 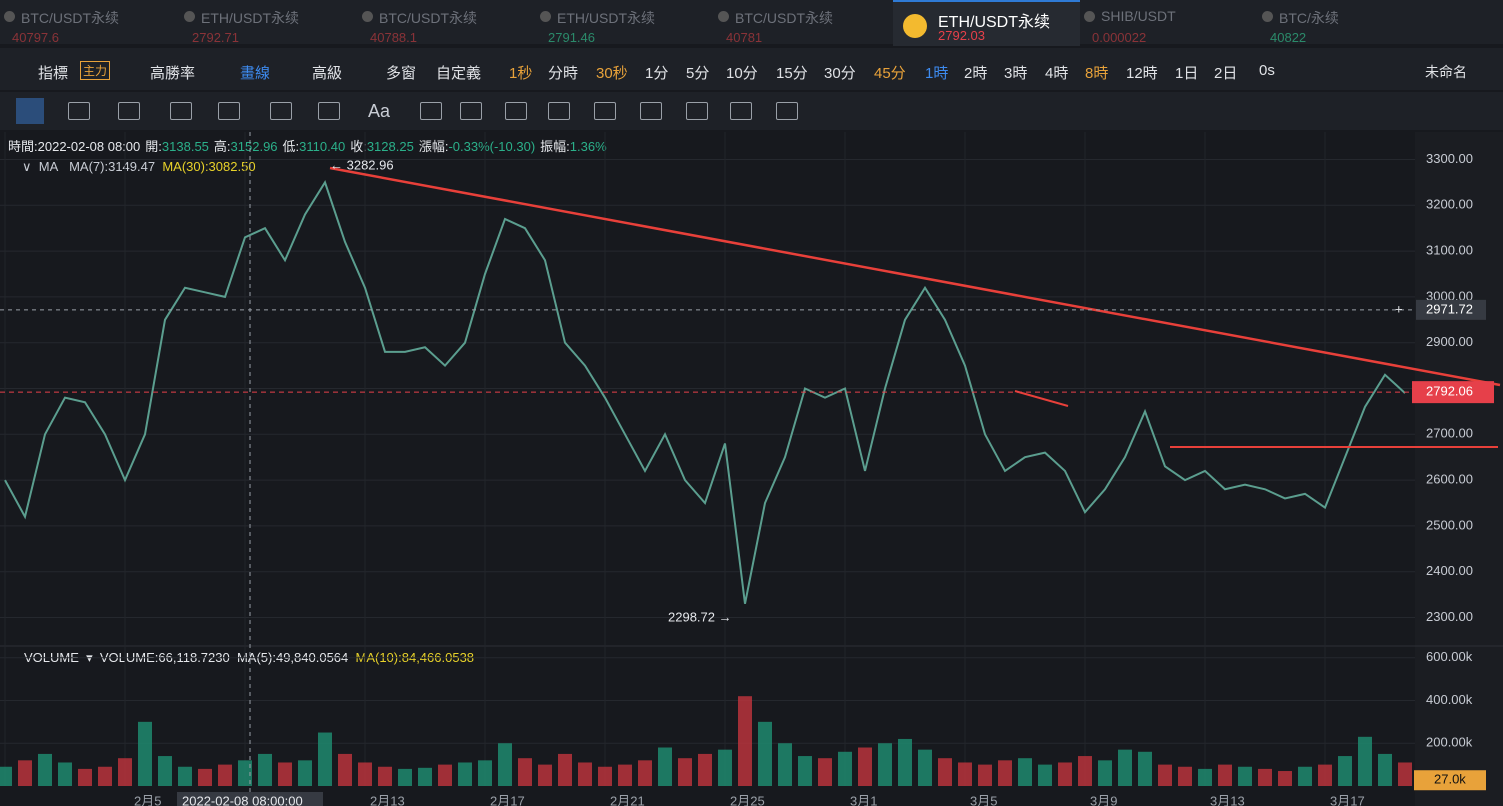 I want to click on interval: 1分, so click(x=657, y=73).